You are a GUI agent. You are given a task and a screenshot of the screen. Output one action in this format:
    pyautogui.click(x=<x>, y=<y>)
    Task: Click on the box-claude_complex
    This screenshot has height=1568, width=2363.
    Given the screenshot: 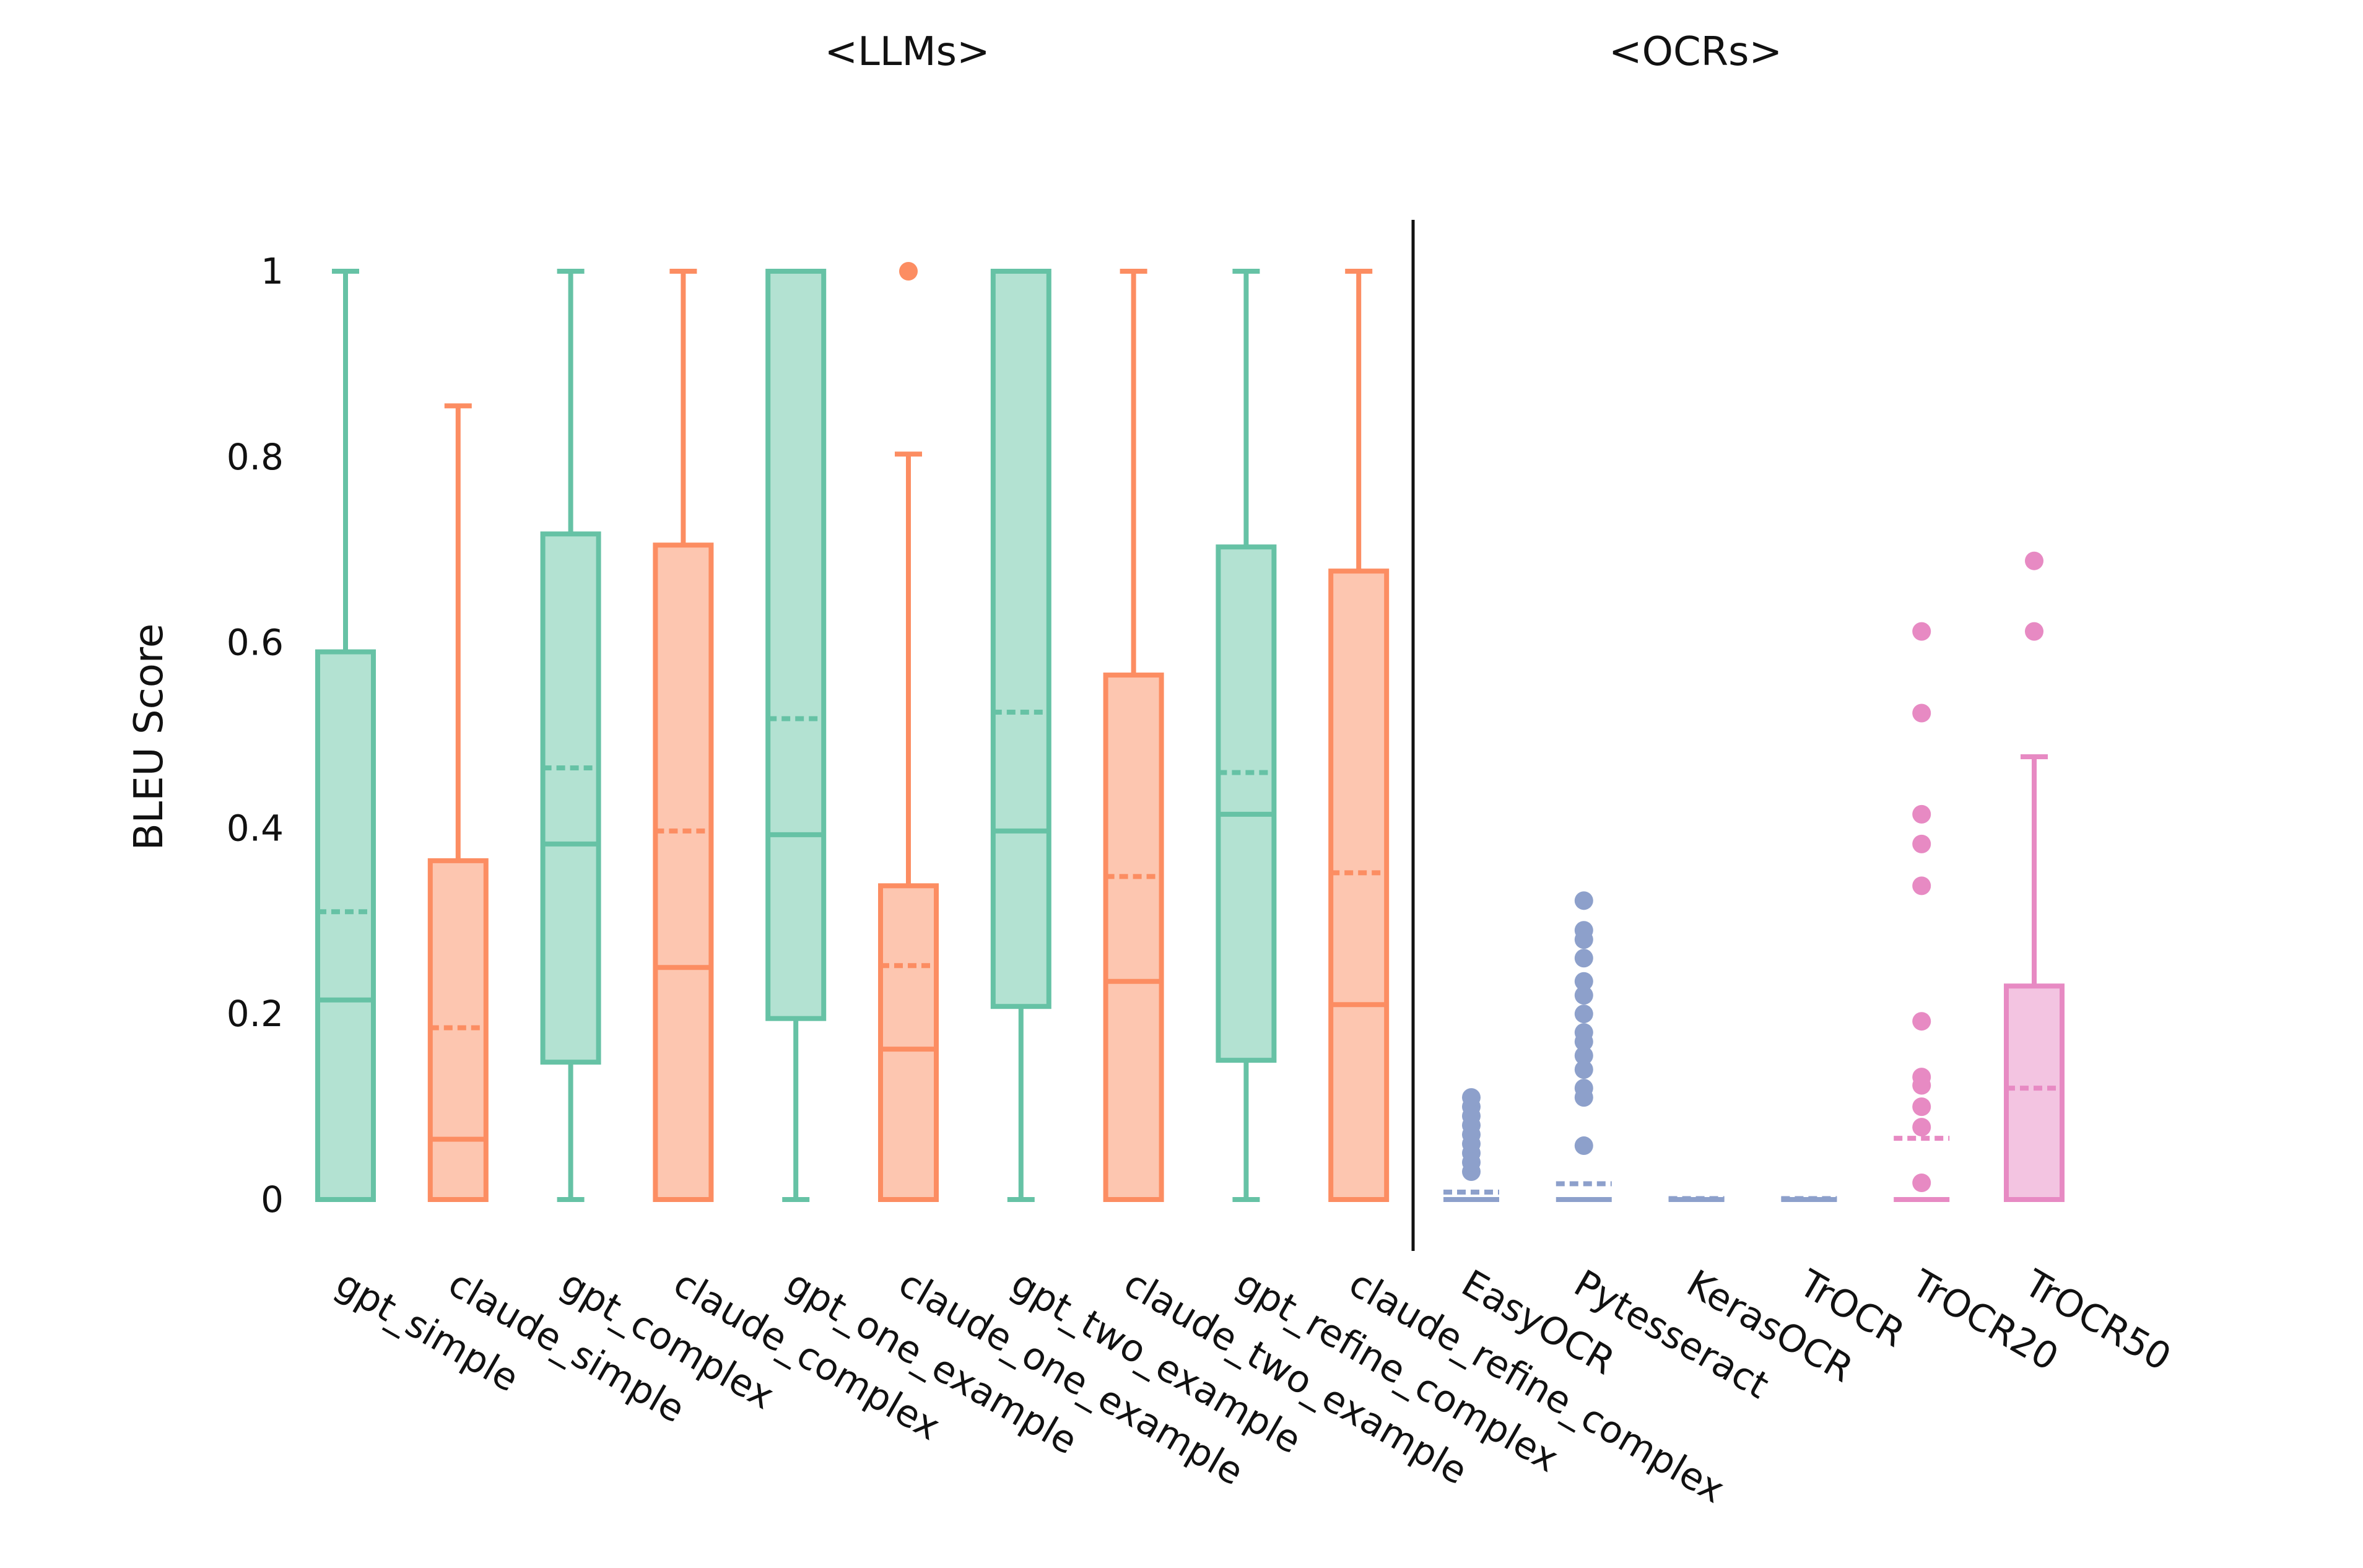 What is the action you would take?
    pyautogui.click(x=683, y=736)
    